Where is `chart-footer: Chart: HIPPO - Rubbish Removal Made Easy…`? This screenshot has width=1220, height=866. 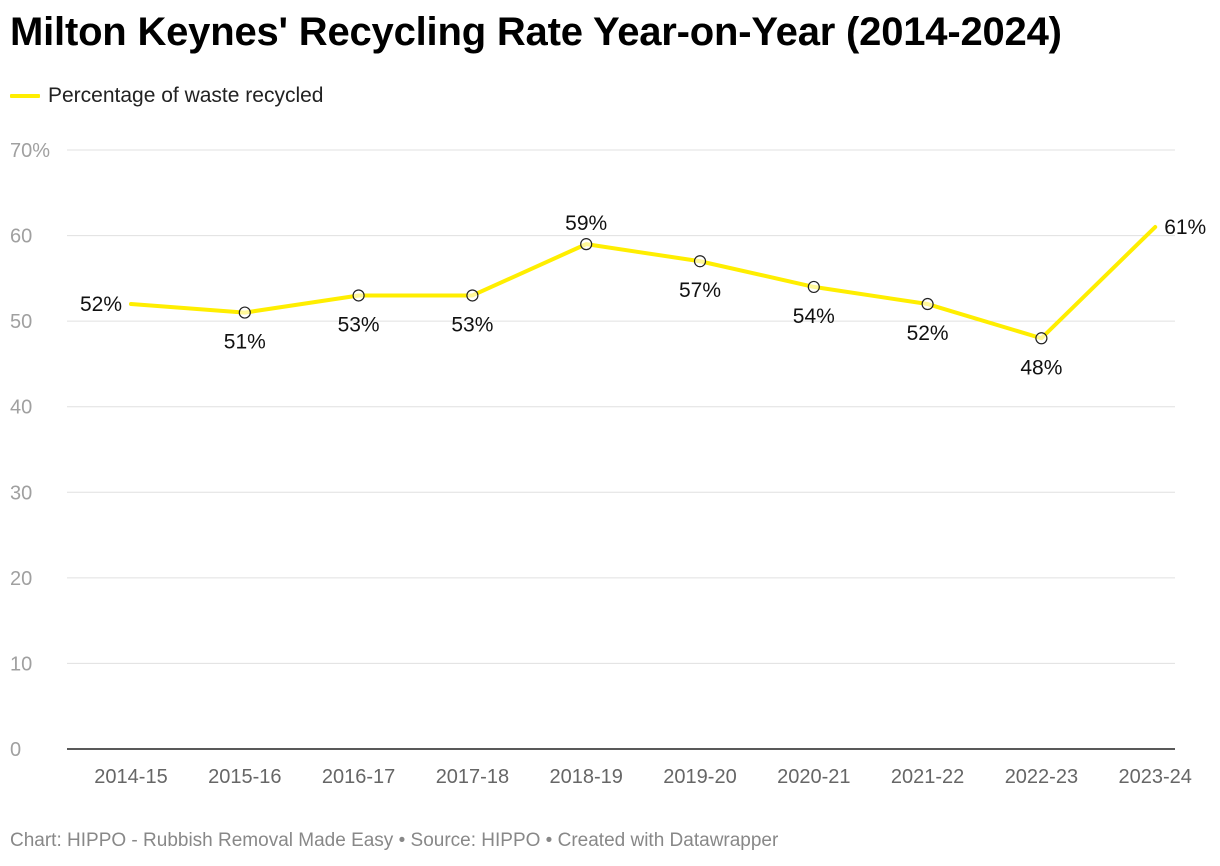 chart-footer: Chart: HIPPO - Rubbish Removal Made Easy… is located at coordinates (394, 840).